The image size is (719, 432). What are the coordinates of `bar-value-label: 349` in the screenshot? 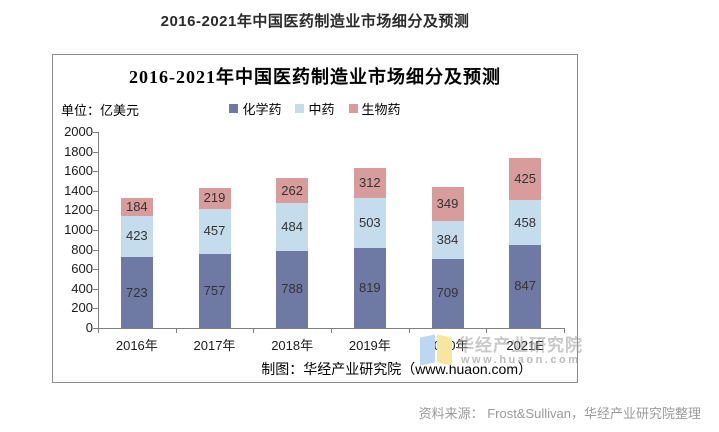 It's located at (447, 203).